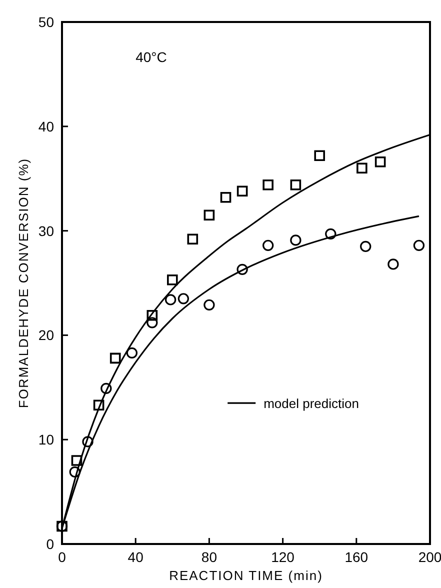 Image resolution: width=441 pixels, height=588 pixels. I want to click on y-tick-label: 20, so click(46, 335).